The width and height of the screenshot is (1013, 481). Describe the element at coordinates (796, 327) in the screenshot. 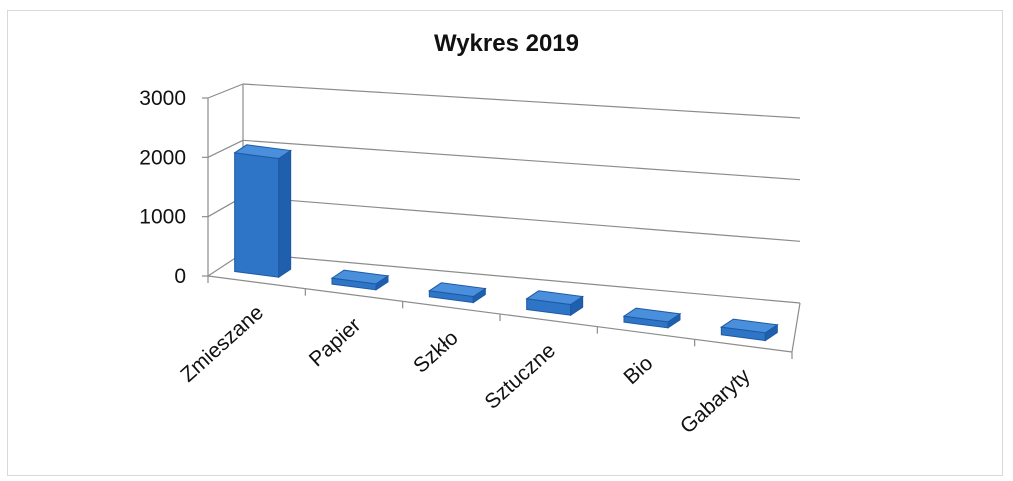

I see `floor-right-edge` at that location.